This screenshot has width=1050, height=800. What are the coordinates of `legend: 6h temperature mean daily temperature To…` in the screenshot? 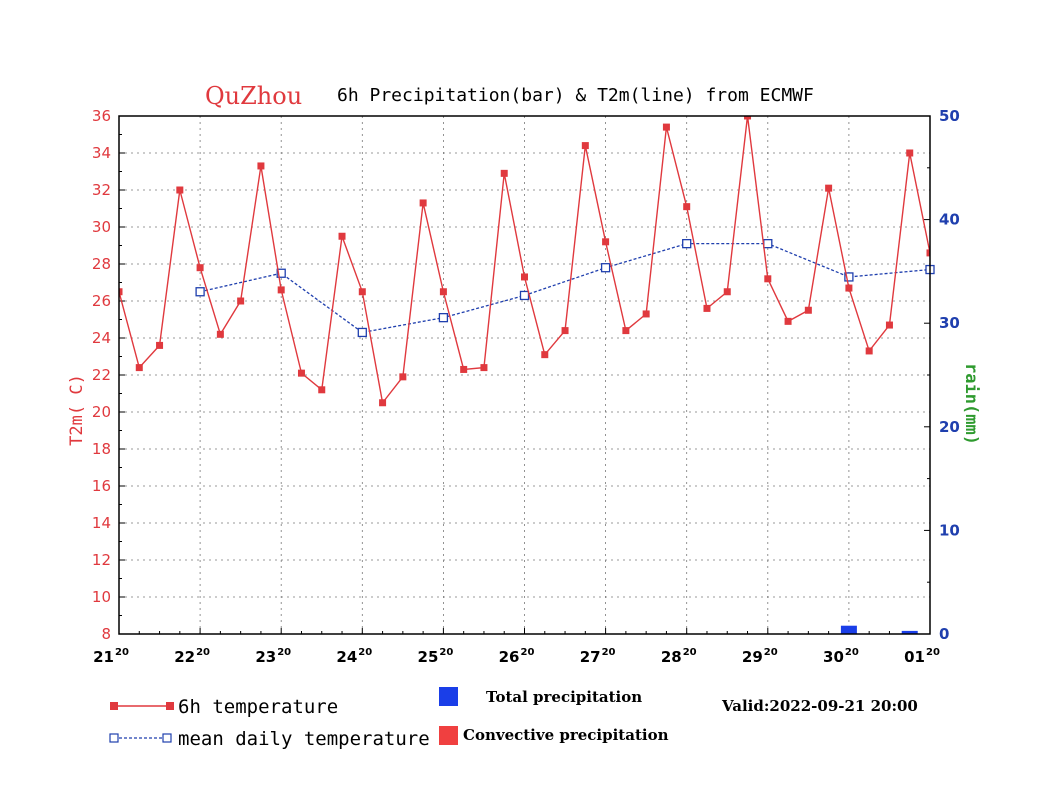 It's located at (513, 718).